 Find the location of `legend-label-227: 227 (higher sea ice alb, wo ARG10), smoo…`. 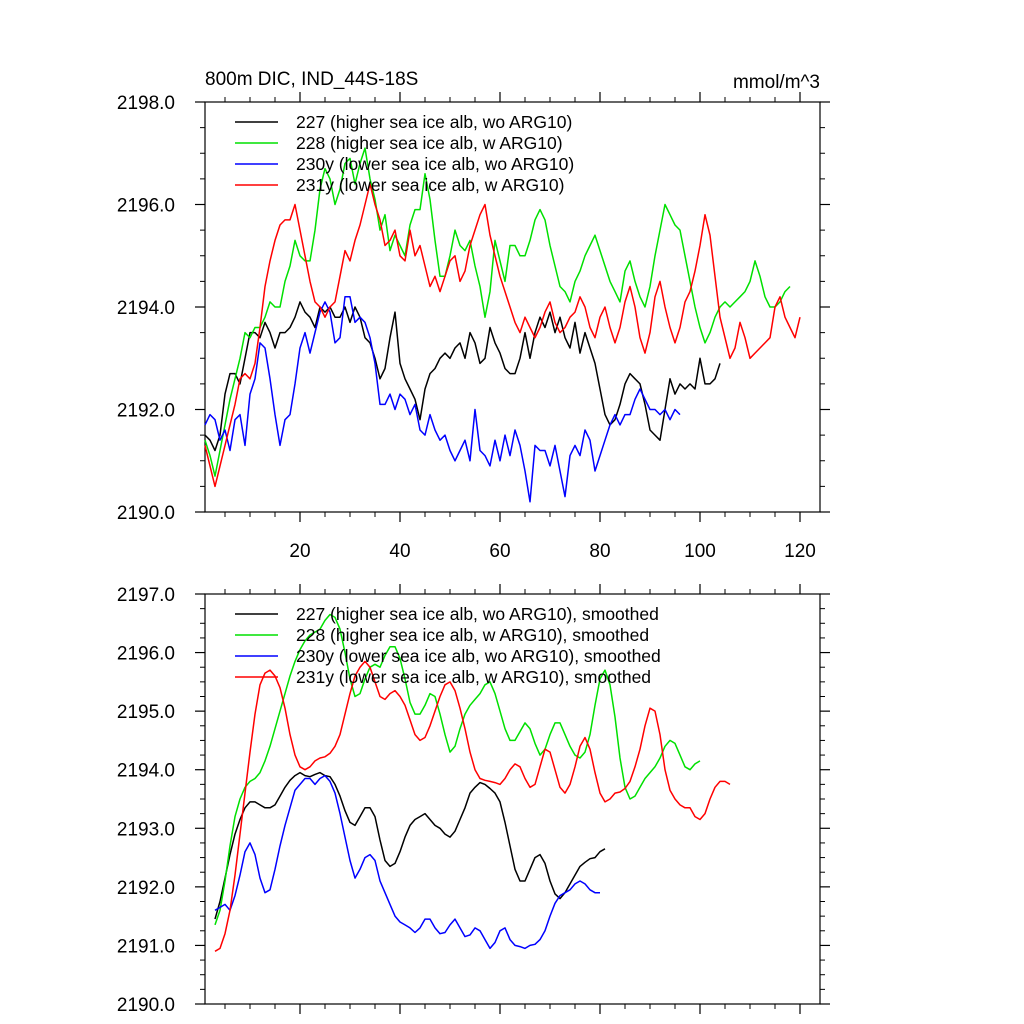

legend-label-227: 227 (higher sea ice alb, wo ARG10), smoo… is located at coordinates (477, 614).